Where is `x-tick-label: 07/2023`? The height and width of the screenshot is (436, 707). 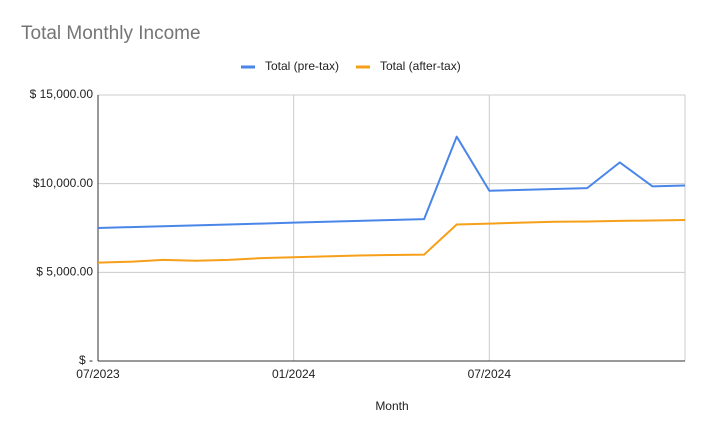
x-tick-label: 07/2023 is located at coordinates (98, 374).